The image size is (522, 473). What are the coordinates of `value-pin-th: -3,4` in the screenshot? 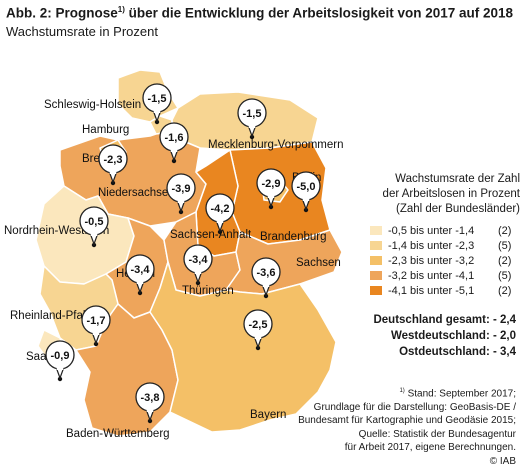 It's located at (198, 265).